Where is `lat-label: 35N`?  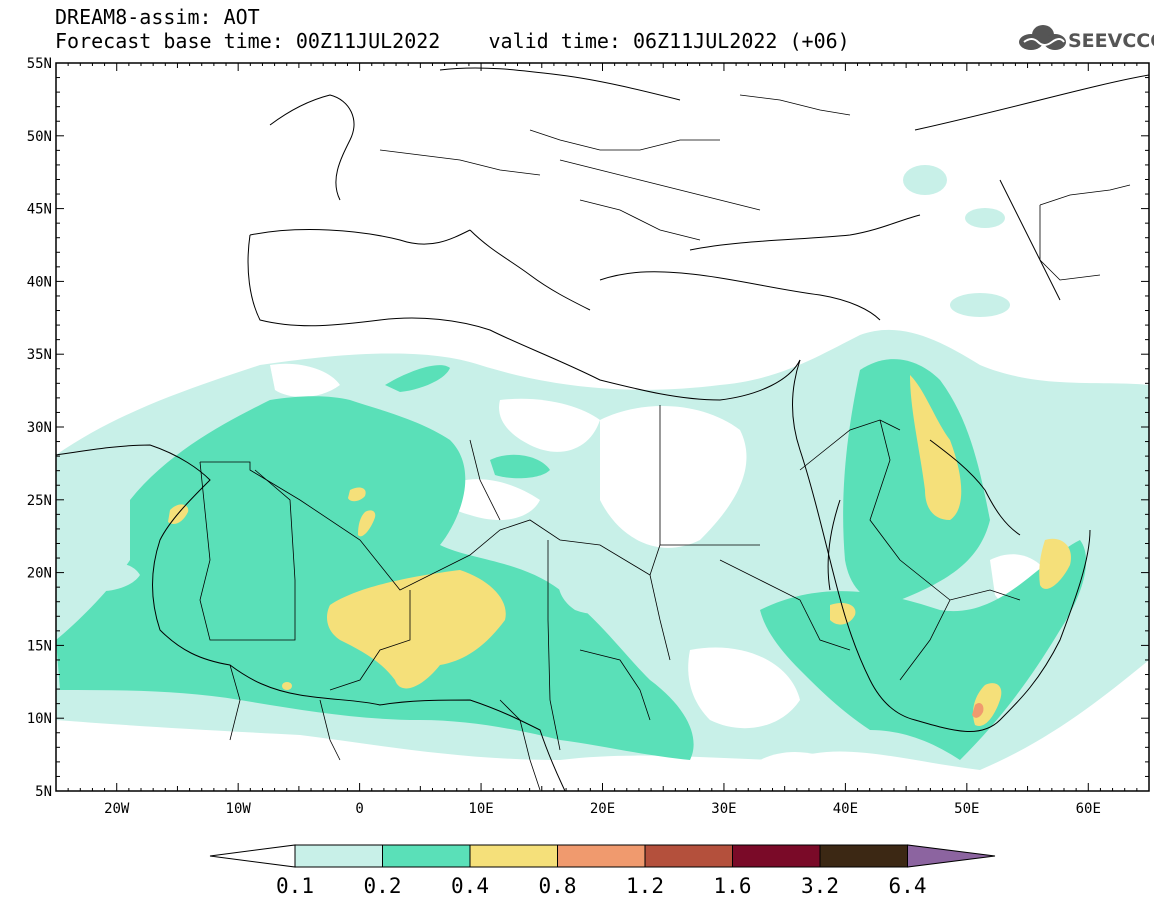 lat-label: 35N is located at coordinates (39, 355).